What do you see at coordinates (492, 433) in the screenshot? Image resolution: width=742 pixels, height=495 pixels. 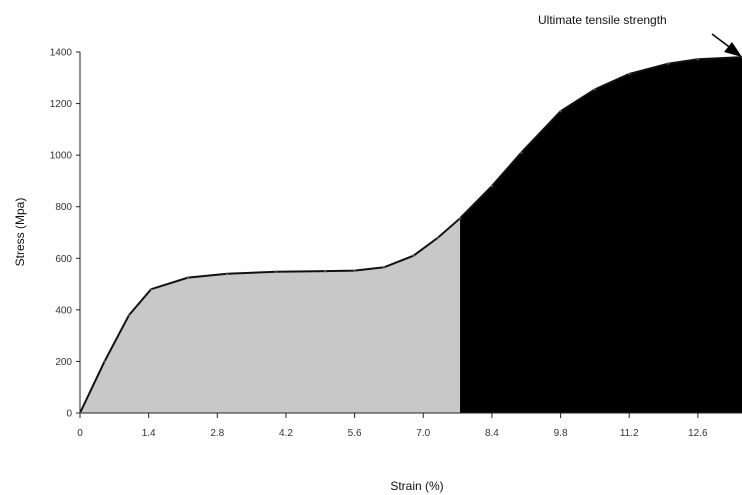 I see `x-tick-label: 8.4` at bounding box center [492, 433].